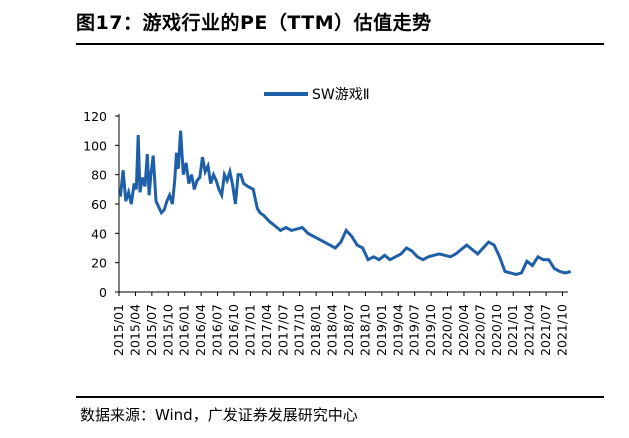  Describe the element at coordinates (219, 415) in the screenshot. I see `source-note: 数据来源：Wind，广发证券发展研究中心` at that location.